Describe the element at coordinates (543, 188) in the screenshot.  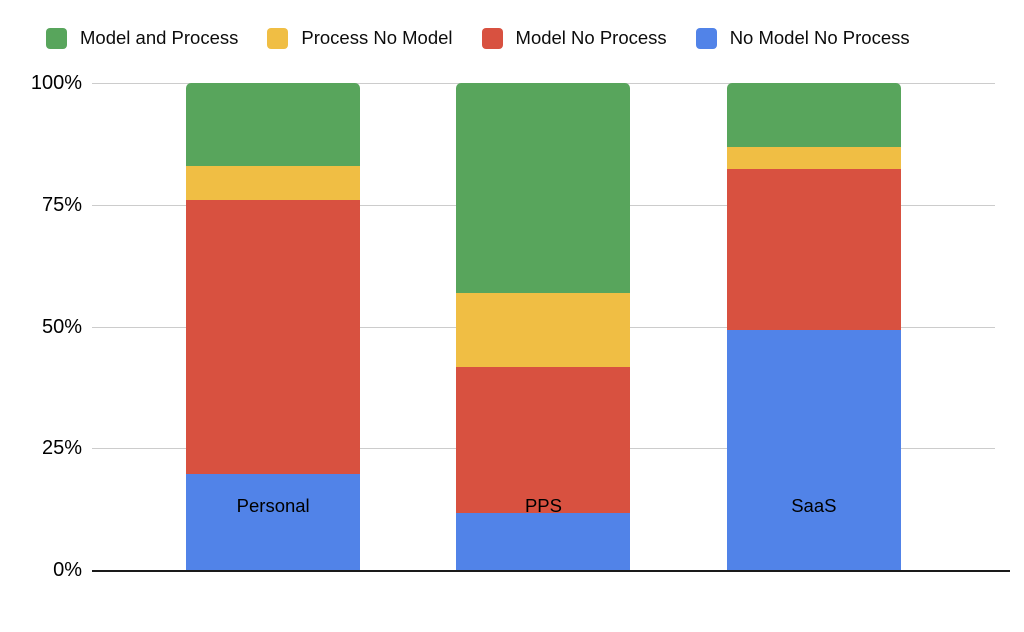
I see `bar-segment-pps-model-and-process` at that location.